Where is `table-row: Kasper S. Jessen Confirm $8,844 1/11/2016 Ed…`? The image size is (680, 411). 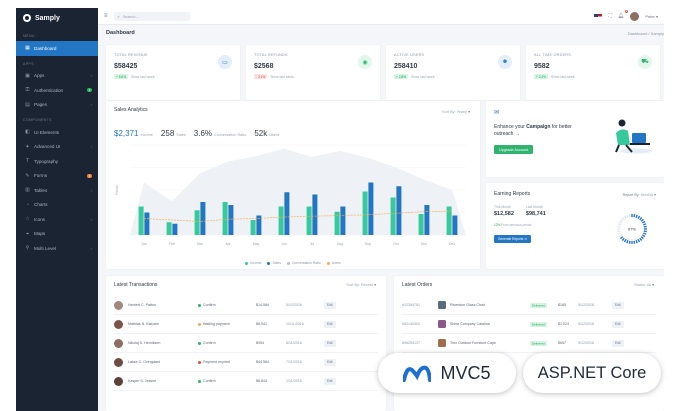
table-row: Kasper S. Jessen Confirm $8,844 1/11/2016 Ed… is located at coordinates (246, 381).